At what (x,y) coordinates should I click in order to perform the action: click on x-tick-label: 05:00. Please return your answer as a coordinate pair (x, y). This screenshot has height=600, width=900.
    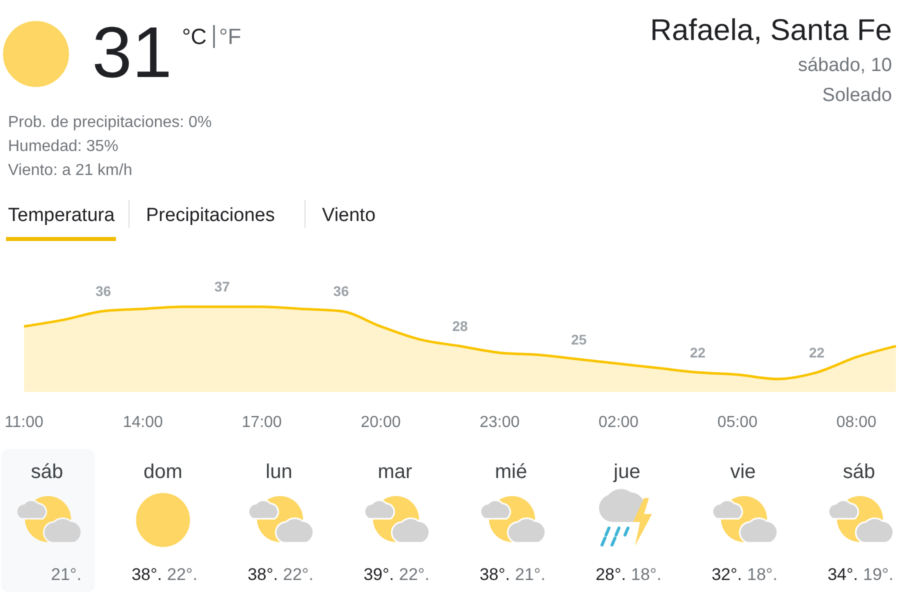
    Looking at the image, I should click on (737, 422).